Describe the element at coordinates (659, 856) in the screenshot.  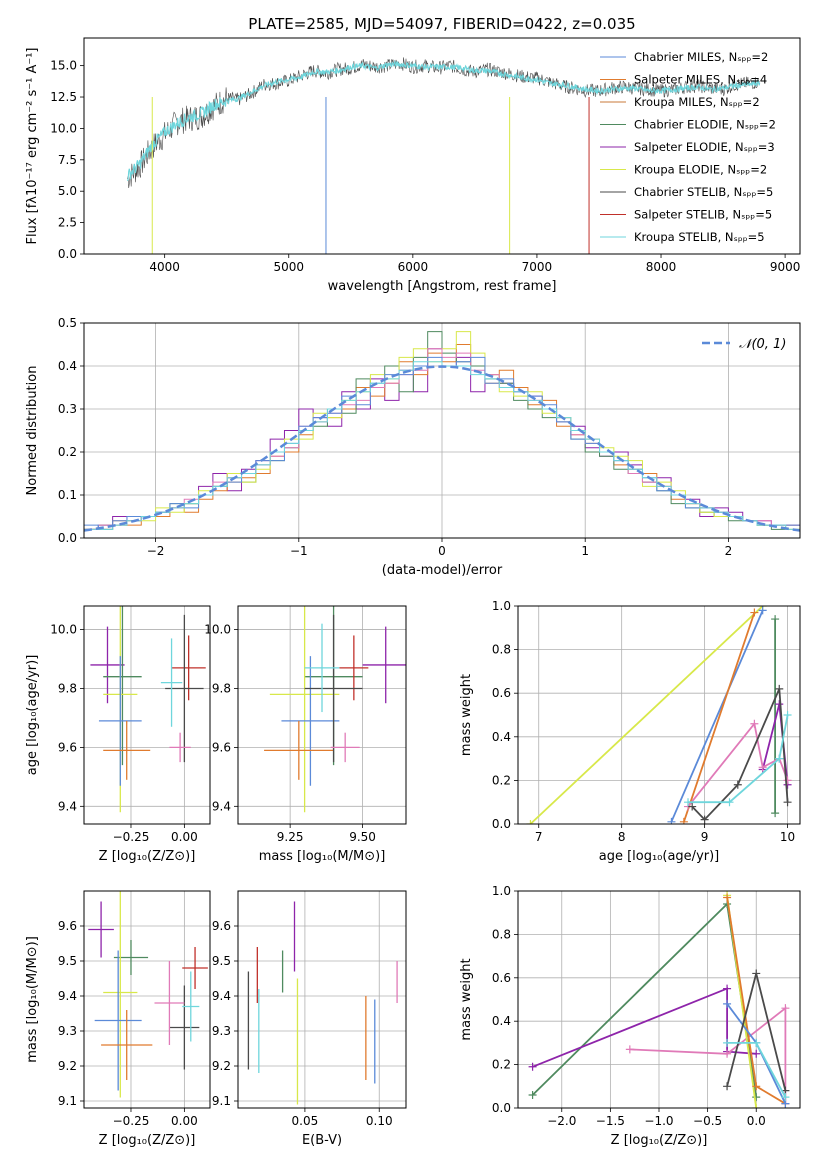
I see `x-axis-label: age [log₁₀(age/yr)]` at that location.